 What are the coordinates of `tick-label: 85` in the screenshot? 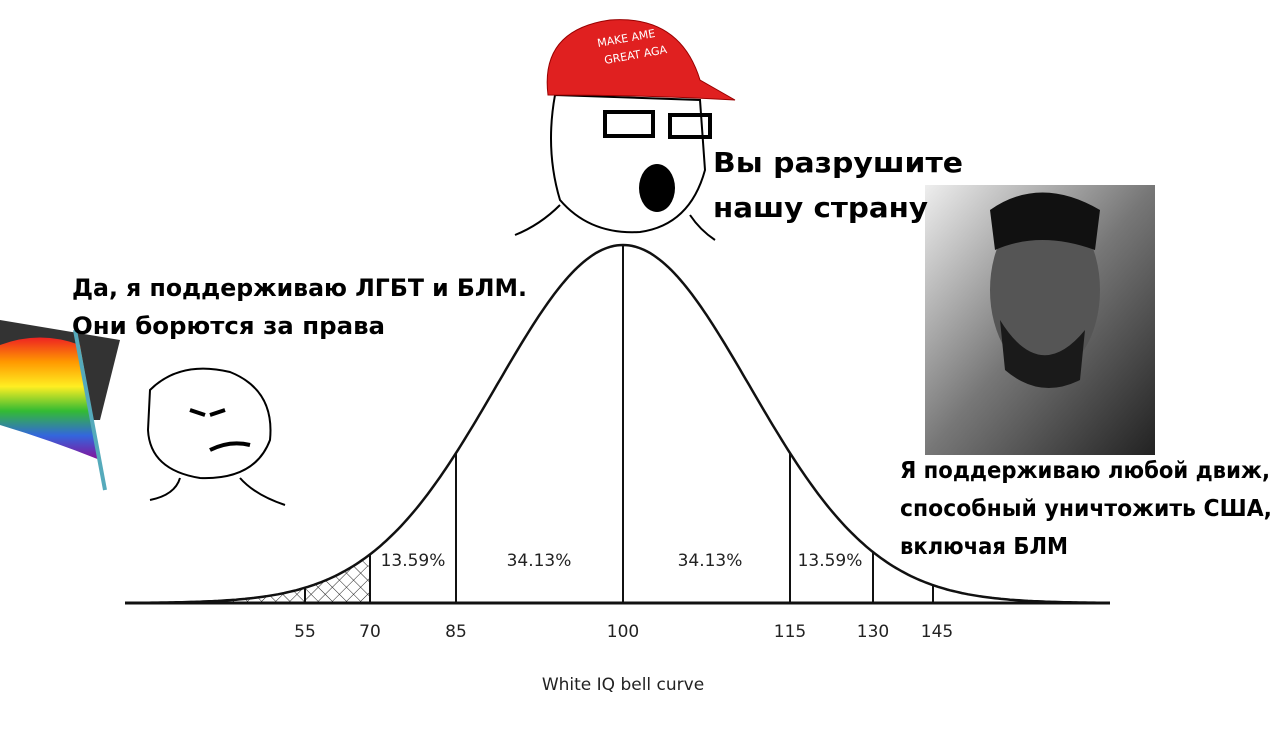 It's located at (456, 632).